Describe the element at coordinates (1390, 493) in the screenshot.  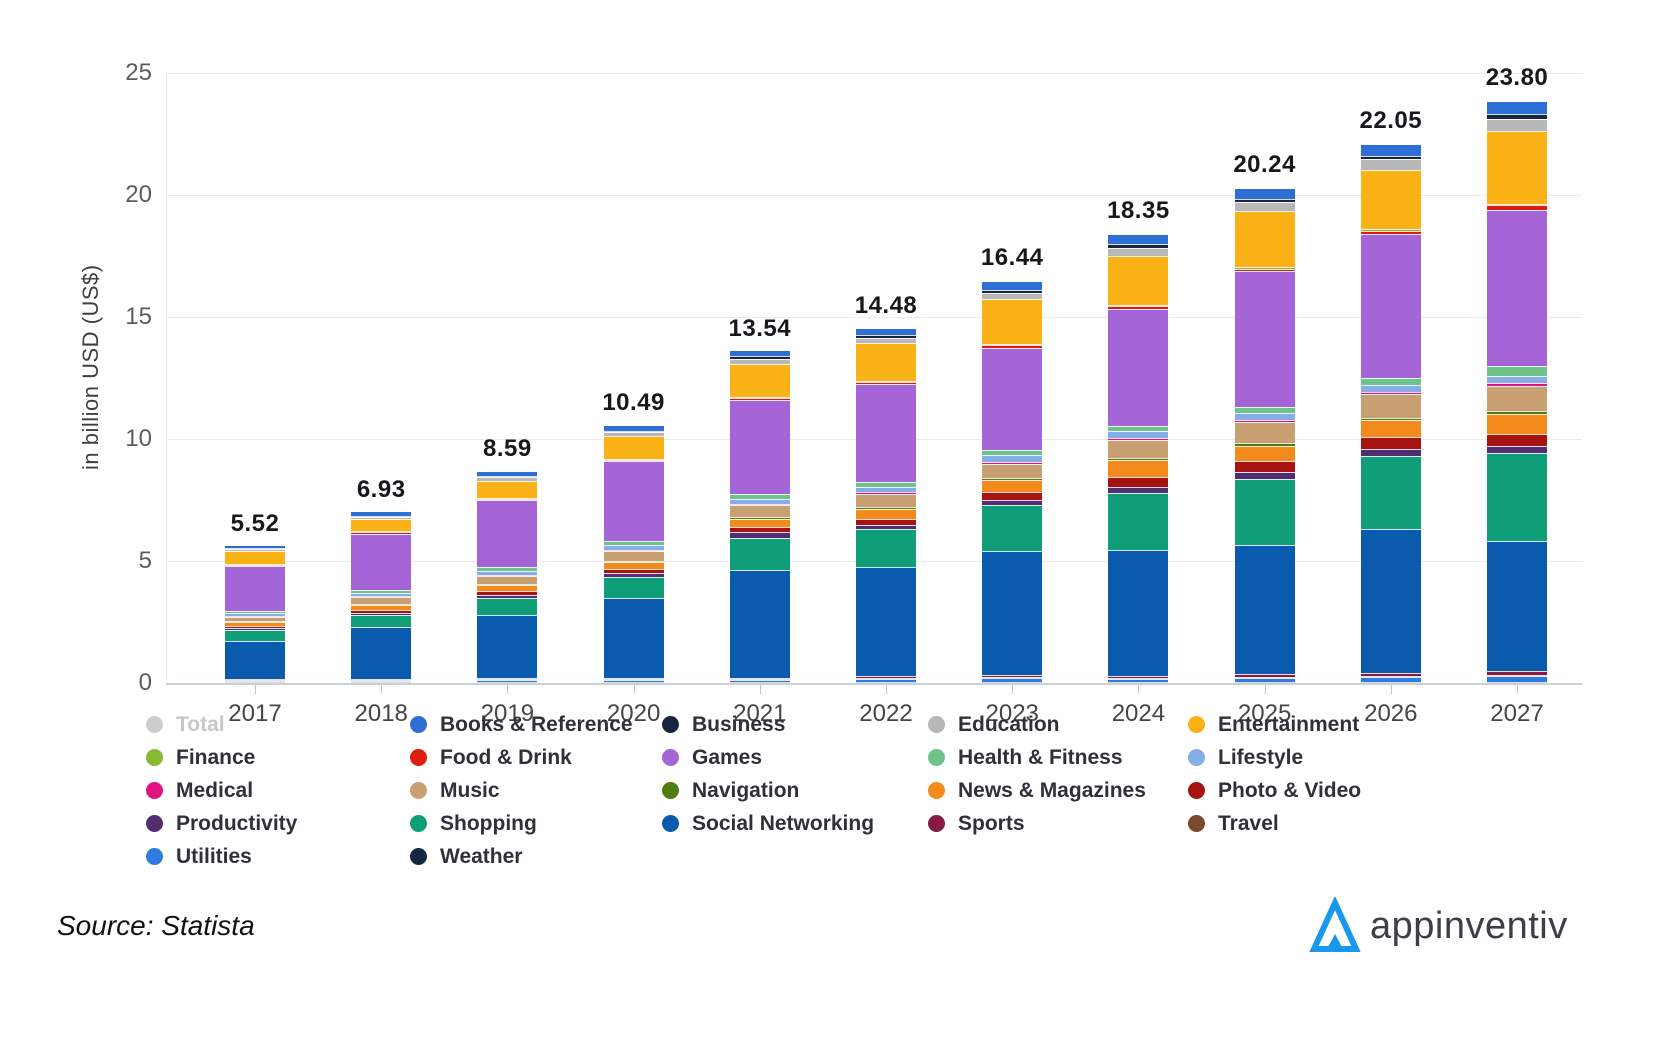
I see `segment-2026-shopping` at that location.